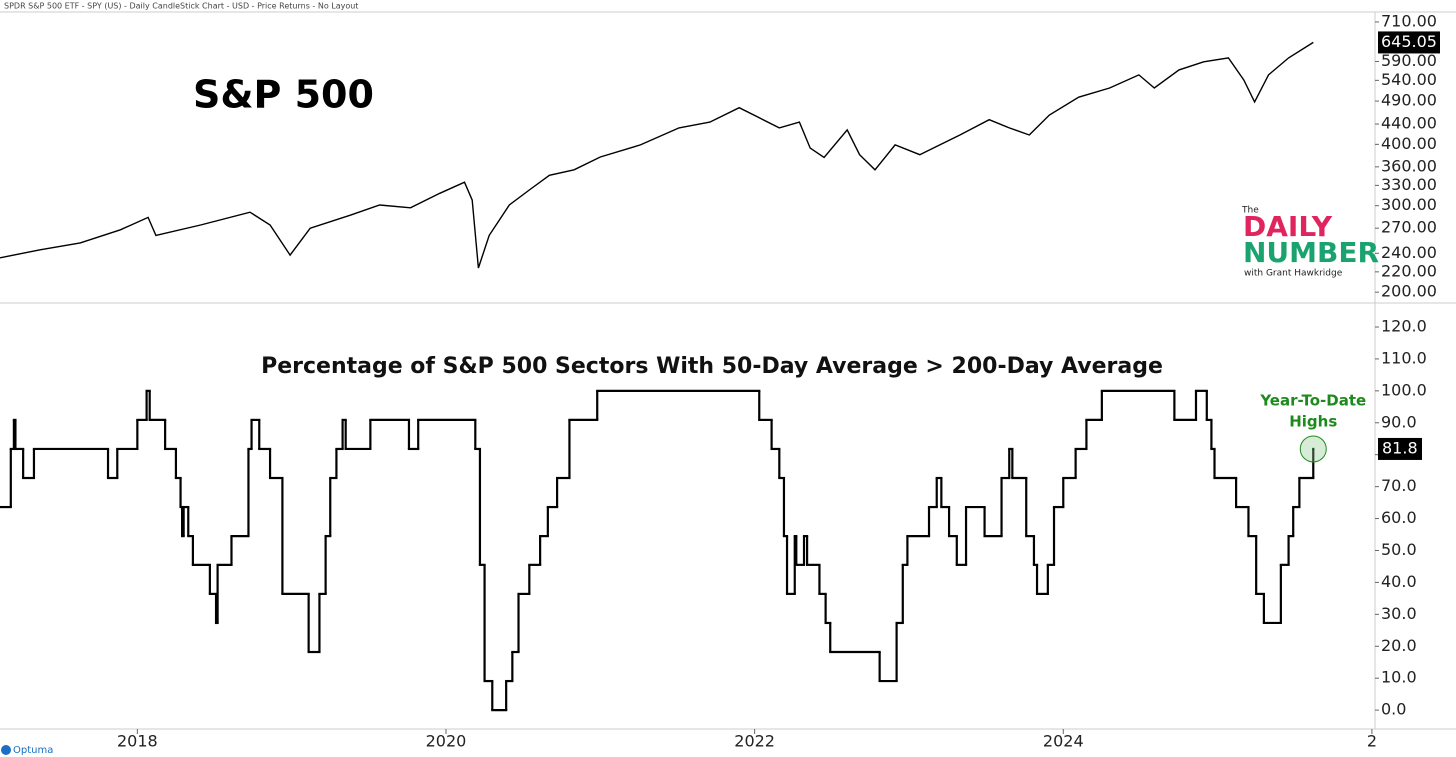 The width and height of the screenshot is (1456, 757). What do you see at coordinates (1399, 613) in the screenshot?
I see `y-tick-label: 30.0` at bounding box center [1399, 613].